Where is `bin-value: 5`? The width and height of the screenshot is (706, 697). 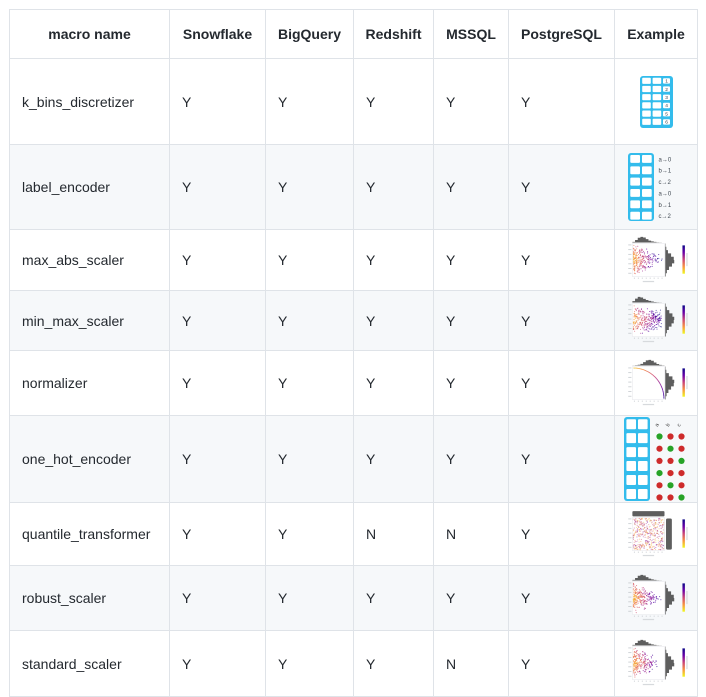
bin-value: 5 is located at coordinates (666, 114).